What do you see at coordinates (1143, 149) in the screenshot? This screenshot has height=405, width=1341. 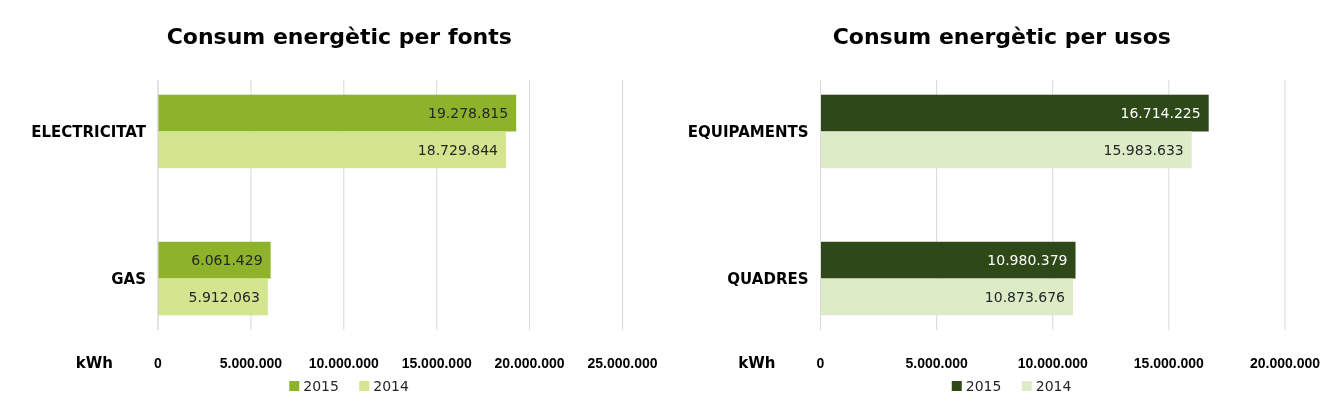 I see `data-label: 15.983.633` at bounding box center [1143, 149].